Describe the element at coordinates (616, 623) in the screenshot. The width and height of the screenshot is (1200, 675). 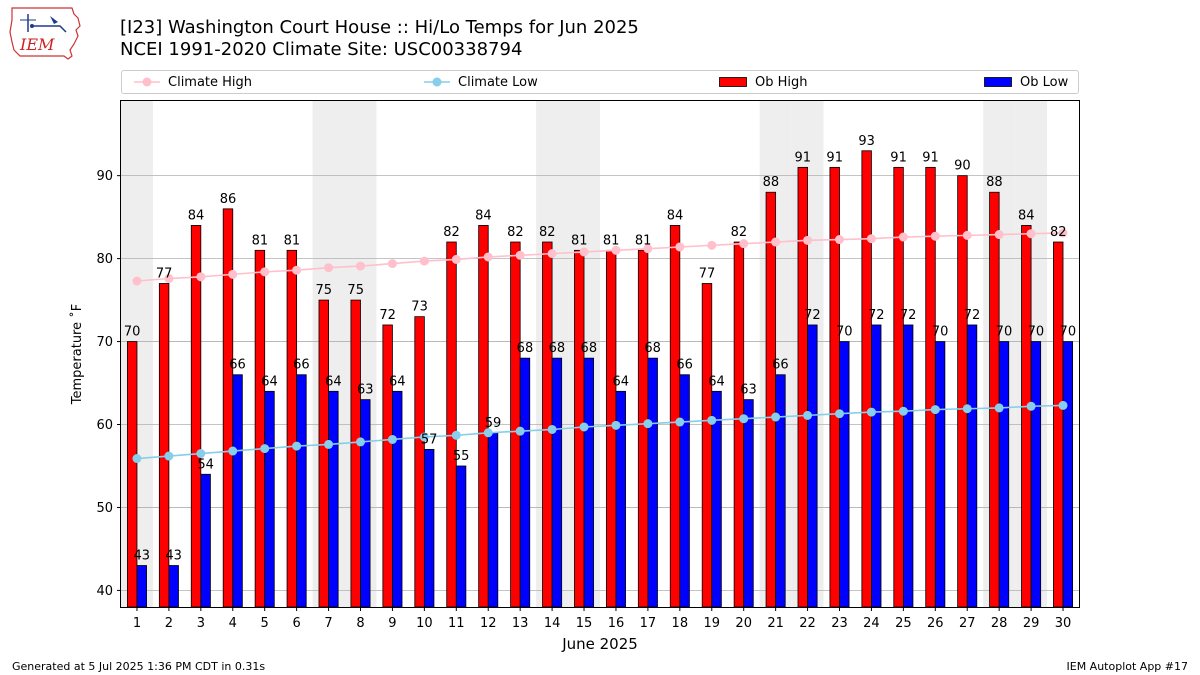
I see `x-tick-label: 16` at that location.